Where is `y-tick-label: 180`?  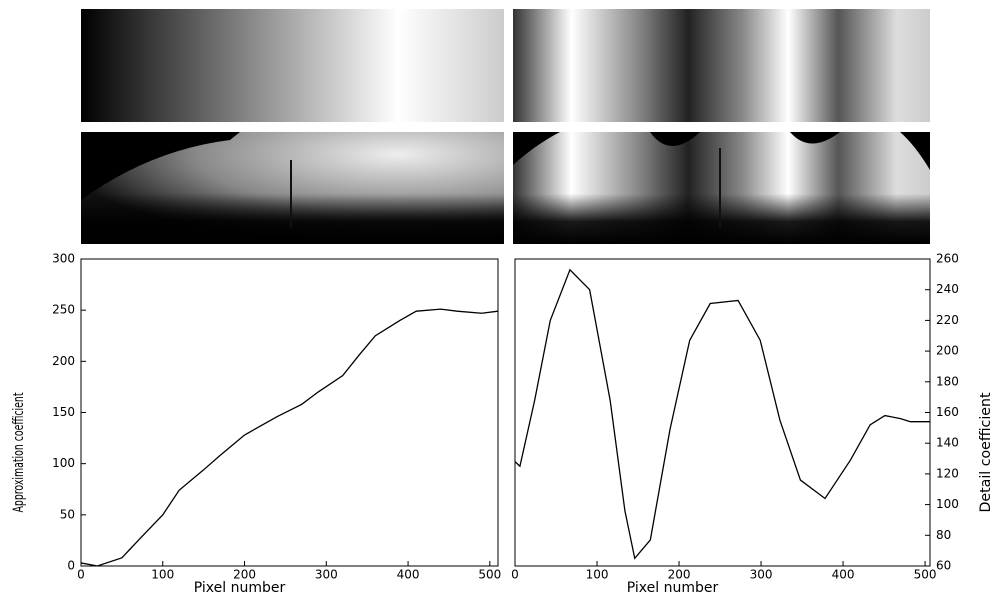
y-tick-label: 180 is located at coordinates (947, 381).